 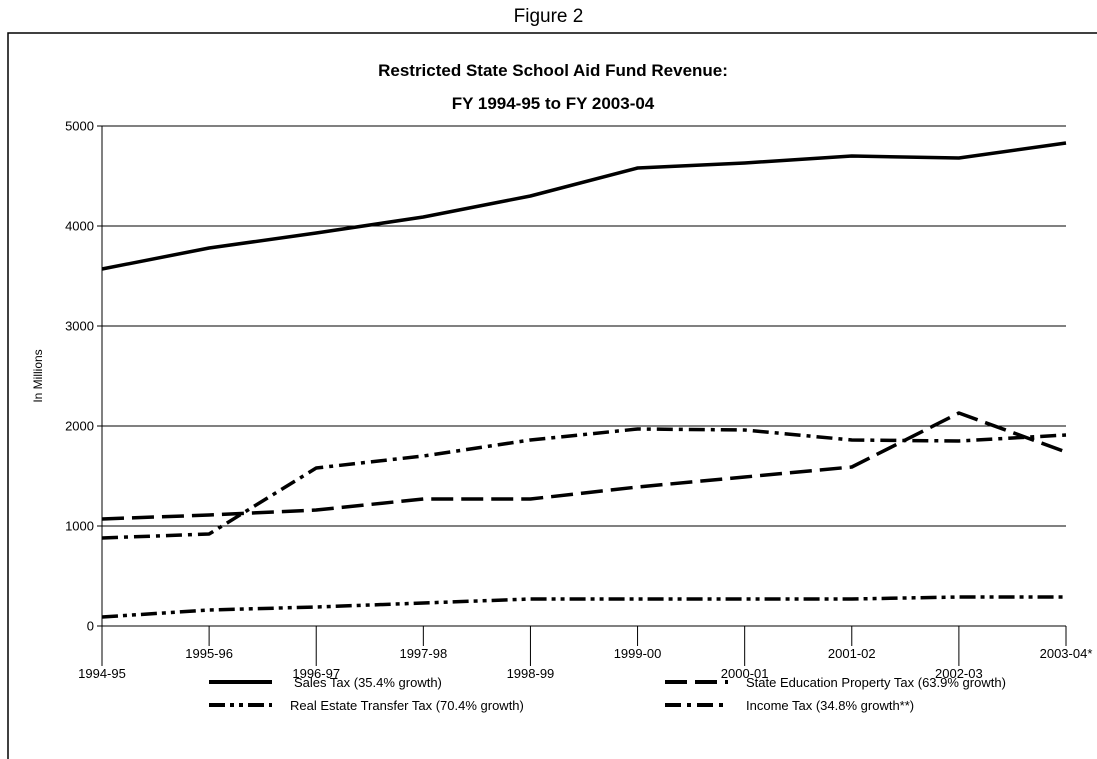 What do you see at coordinates (79, 126) in the screenshot?
I see `y-tick-label: 5000` at bounding box center [79, 126].